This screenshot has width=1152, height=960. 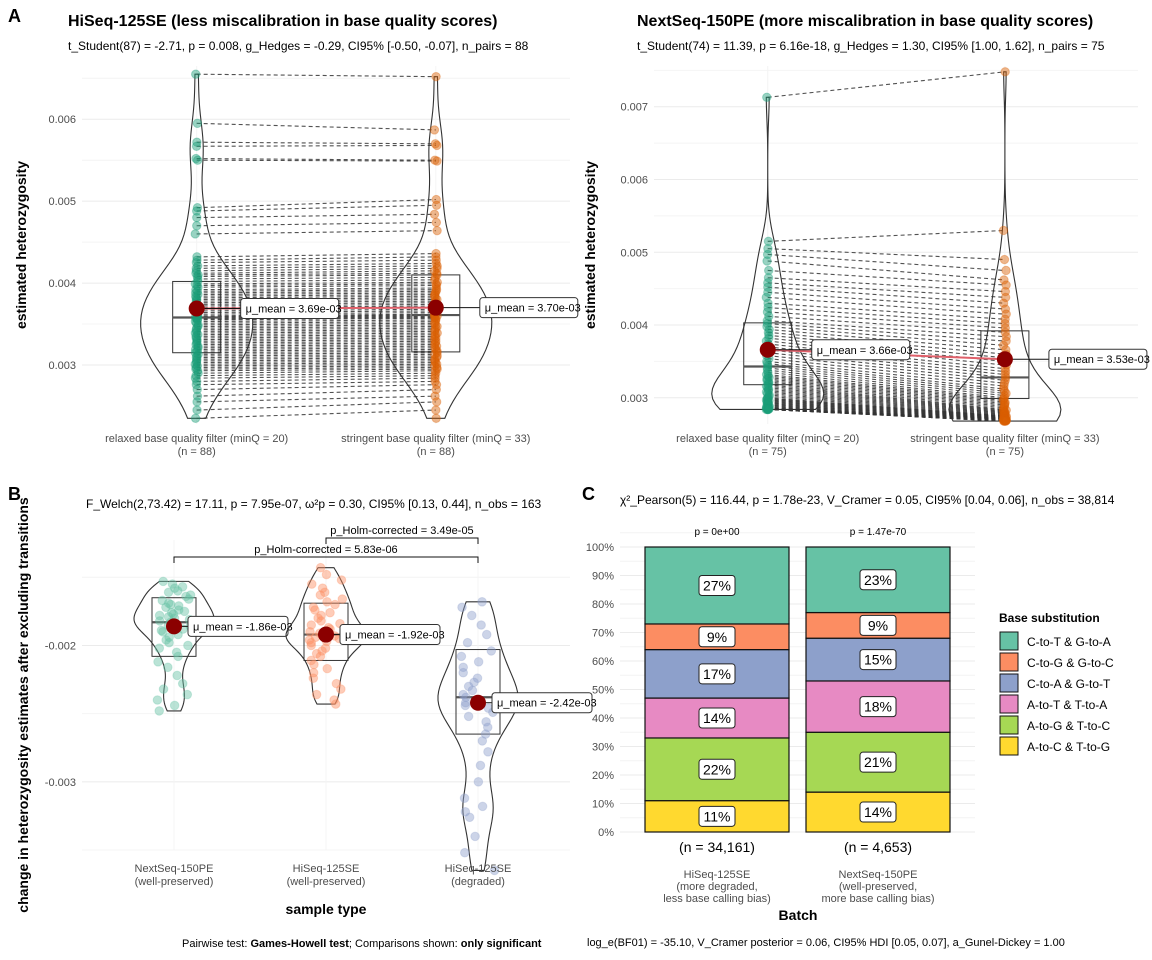 I want to click on panel-letter-b: B, so click(x=14, y=494).